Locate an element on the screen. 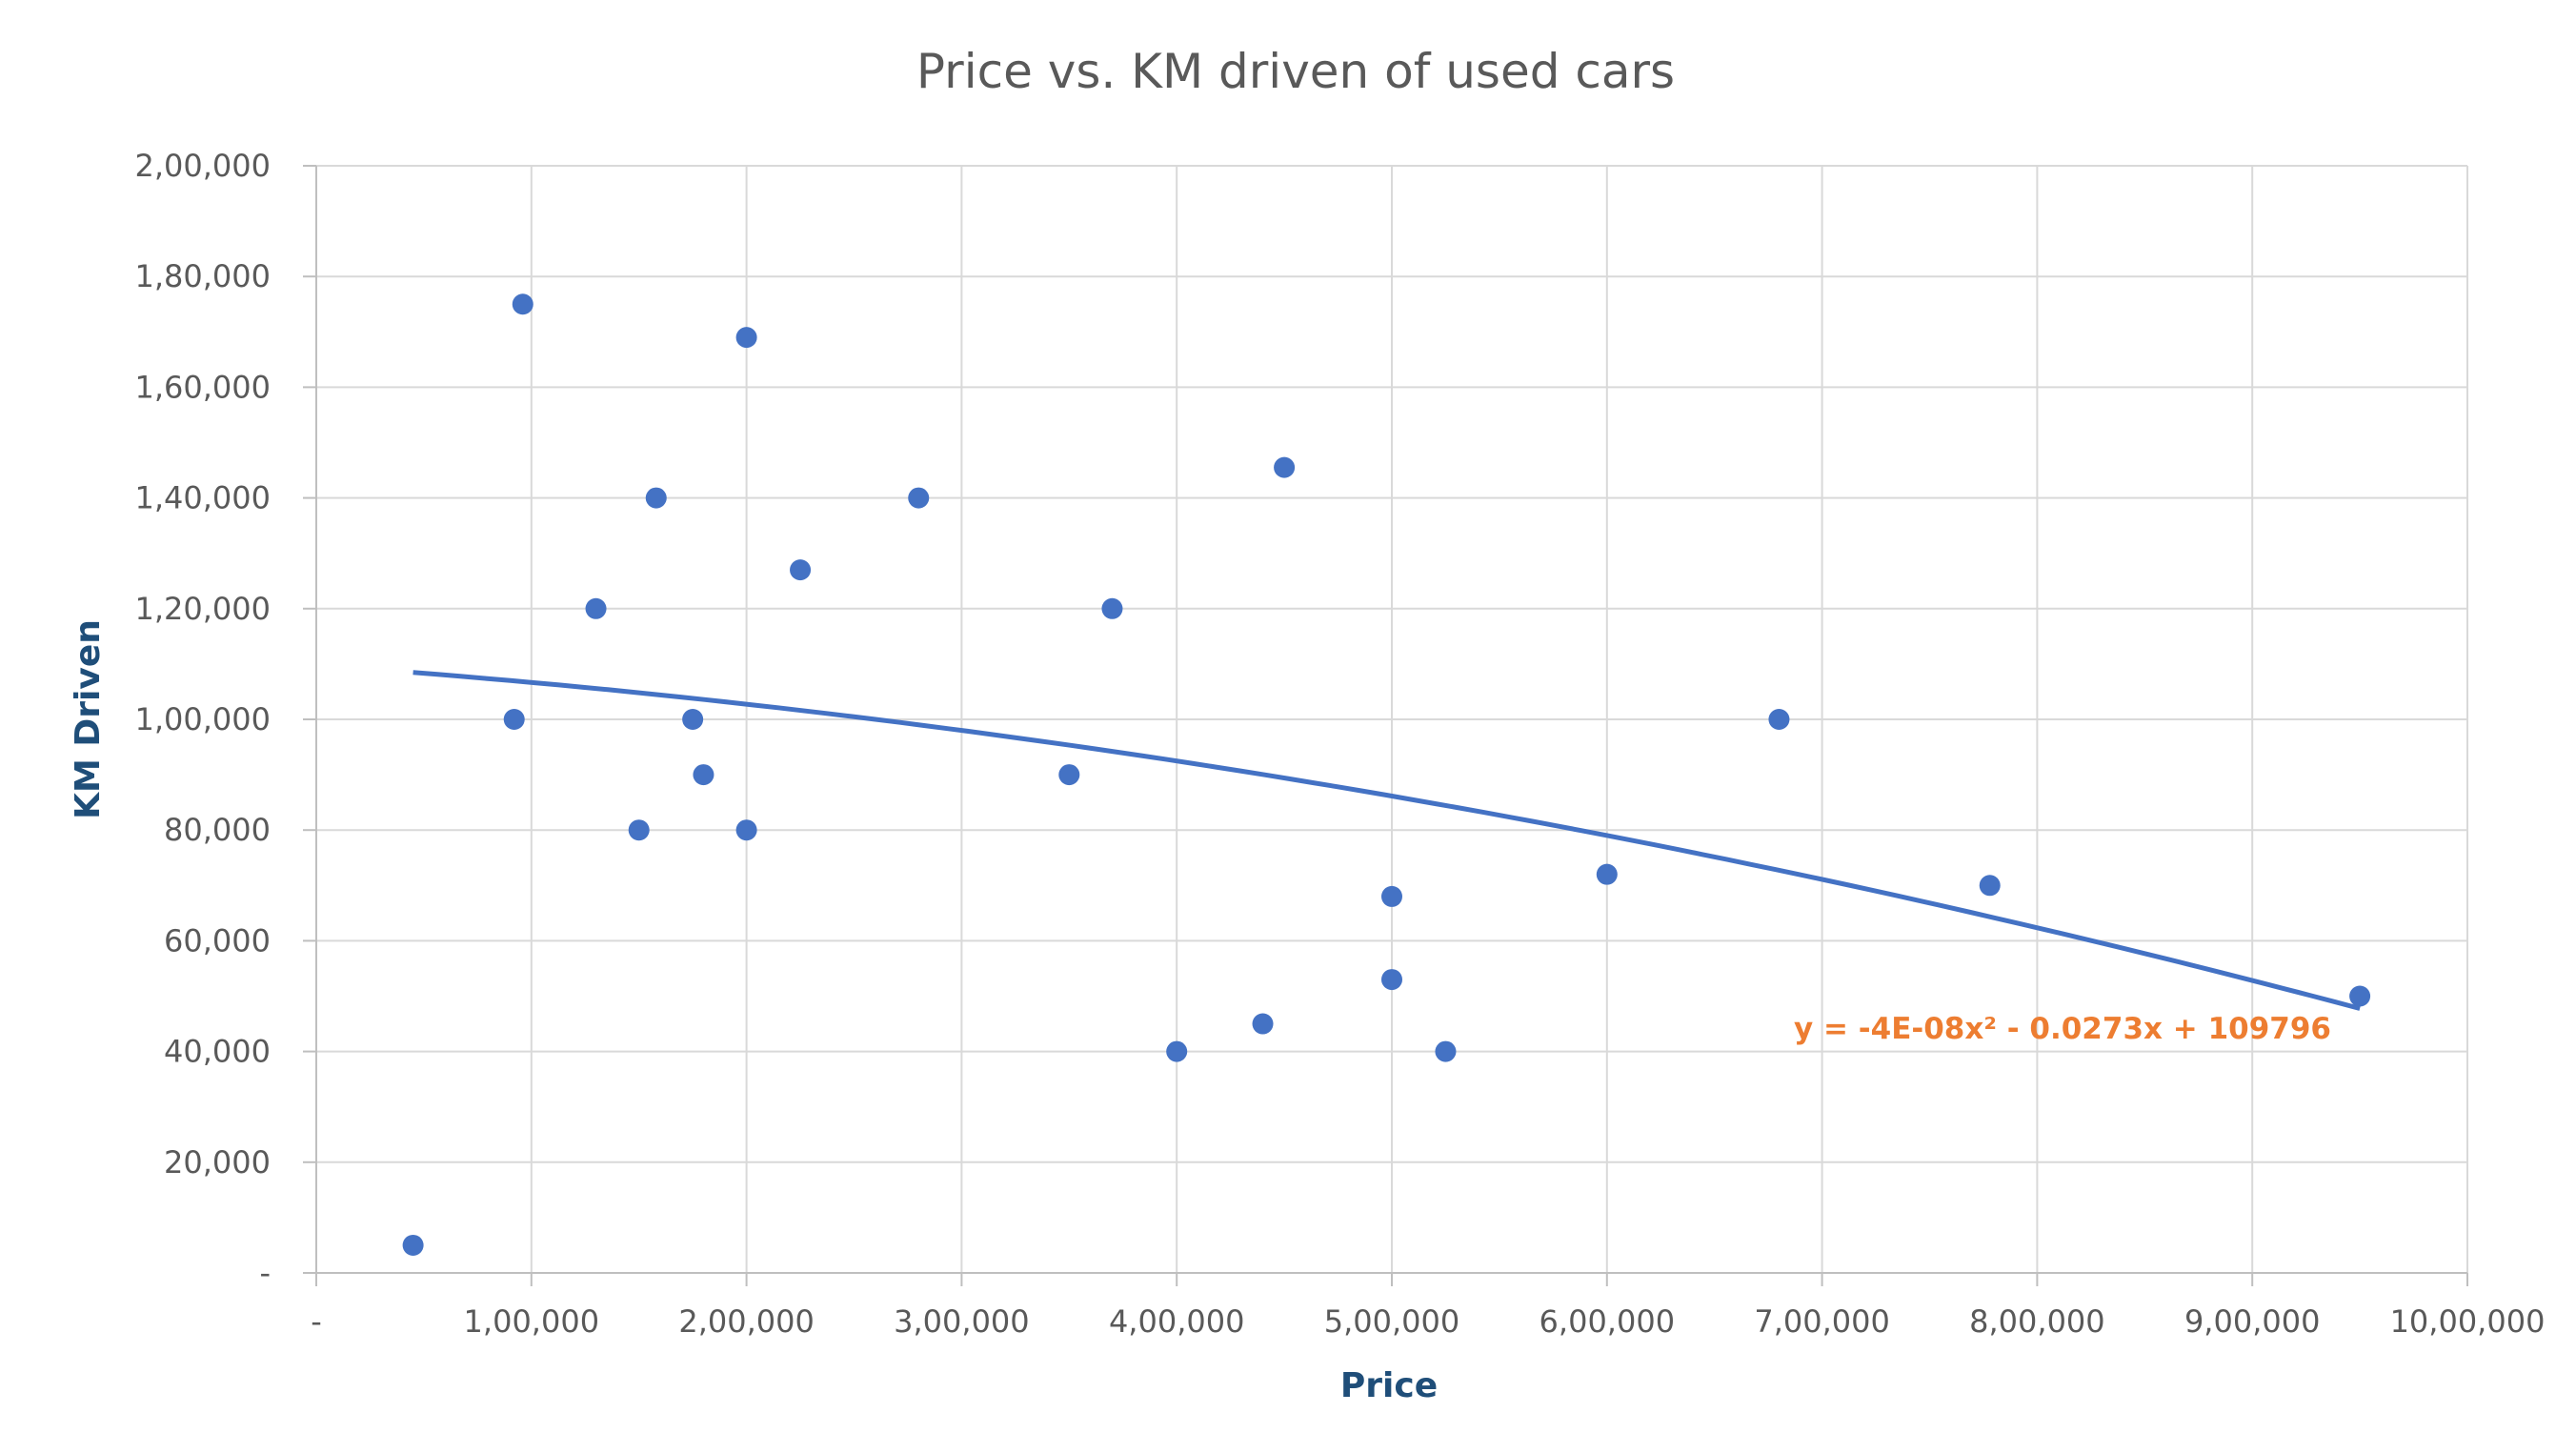 Image resolution: width=2576 pixels, height=1453 pixels. chart-title: Price vs. KM driven of used cars is located at coordinates (1295, 71).